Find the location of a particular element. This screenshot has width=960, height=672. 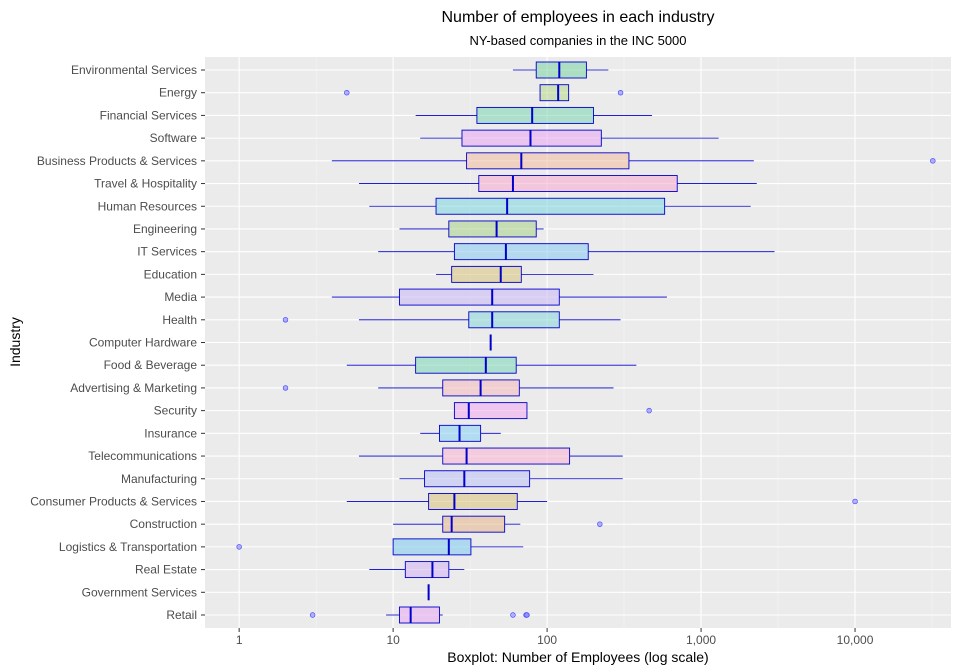

category-label: Consumer Products & Services is located at coordinates (113, 501).